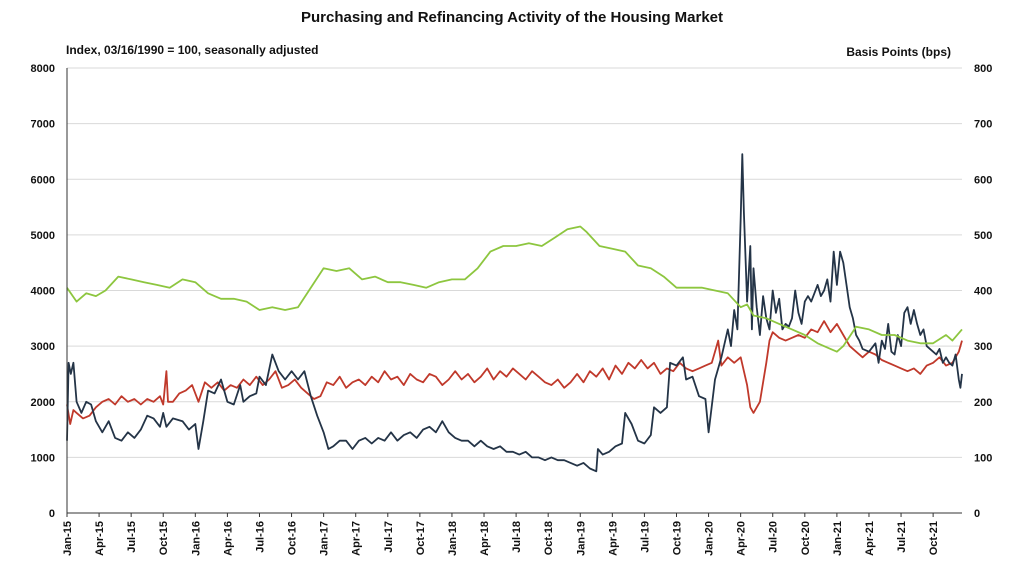  I want to click on x-tick-label: Apr-19, so click(613, 538).